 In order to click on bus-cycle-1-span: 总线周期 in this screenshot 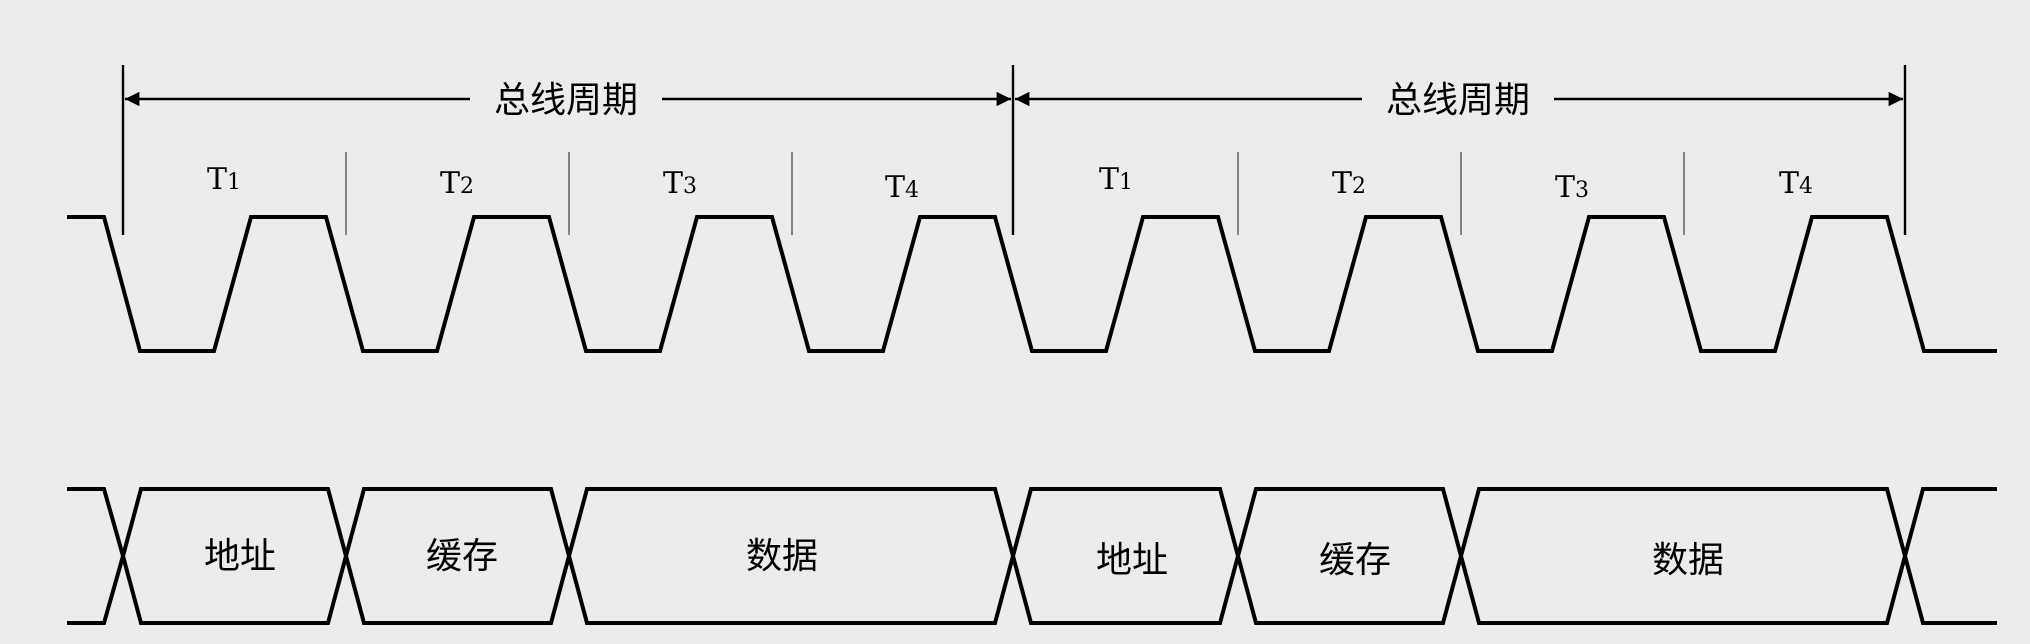, I will do `click(568, 100)`.